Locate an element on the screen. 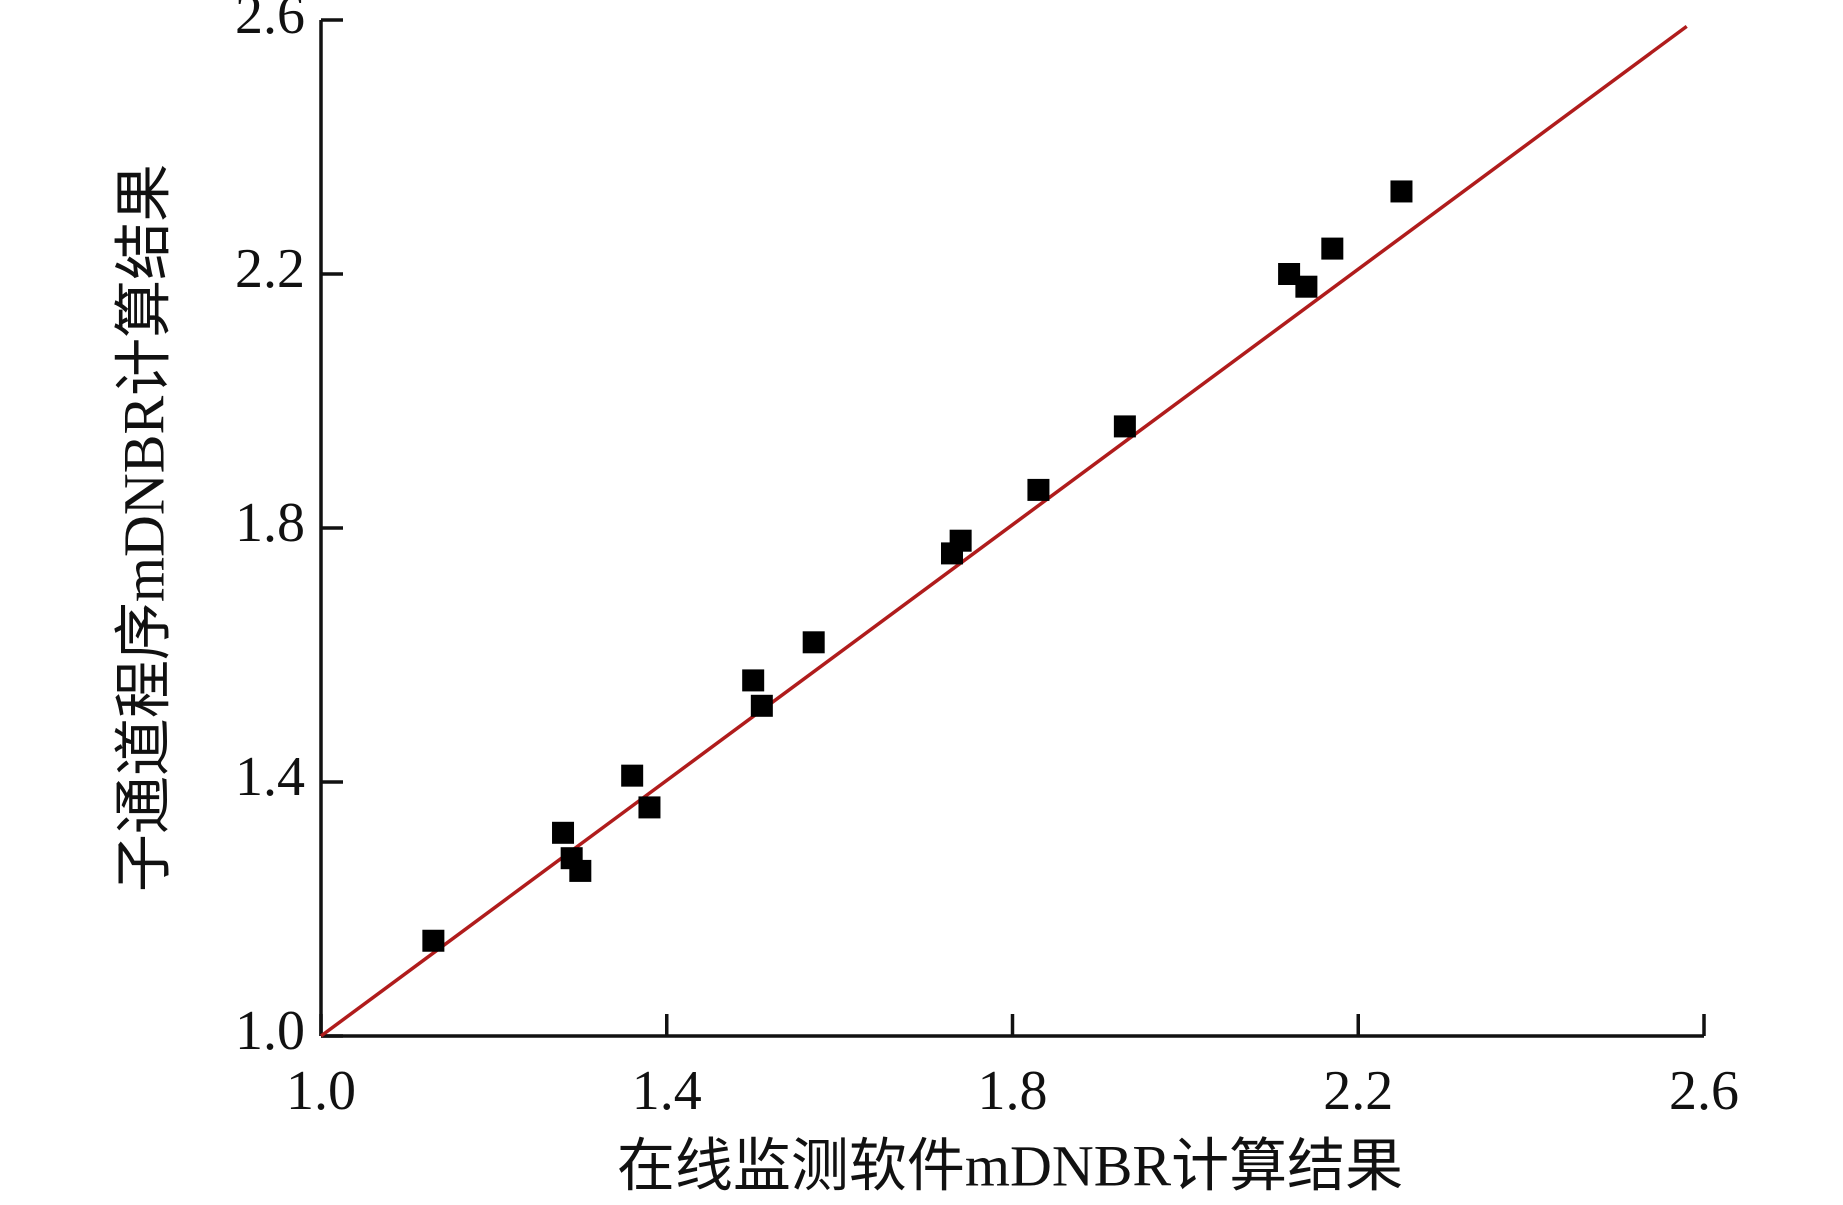  x-tick-label: 2.6 is located at coordinates (1704, 1091).